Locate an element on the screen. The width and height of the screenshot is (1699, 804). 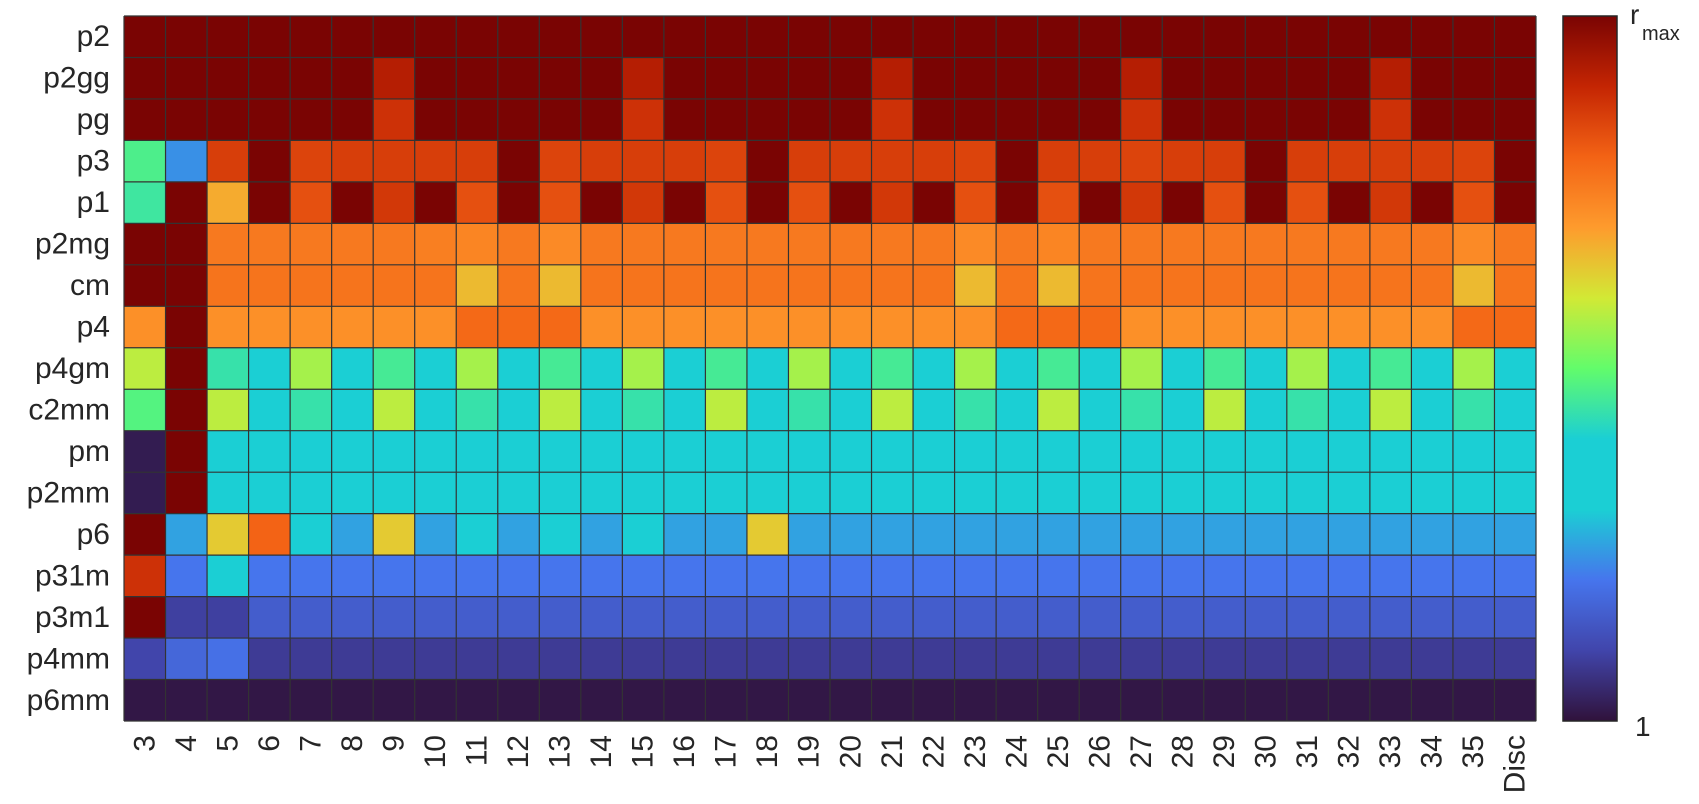
x-tick-label: 4 is located at coordinates (186, 743).